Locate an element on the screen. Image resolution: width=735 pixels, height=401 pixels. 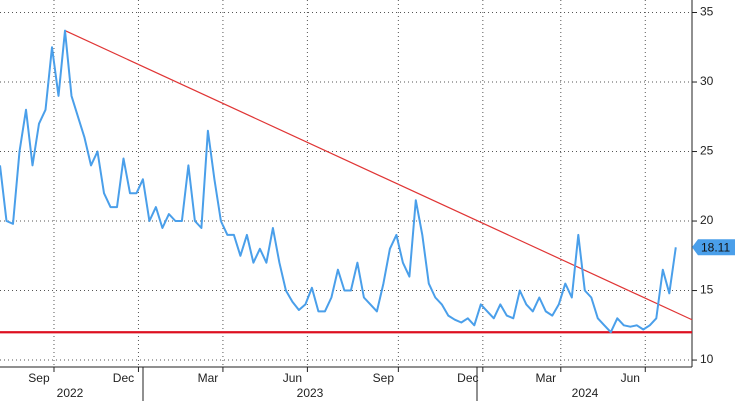
y-tick-label: 15 is located at coordinates (707, 290).